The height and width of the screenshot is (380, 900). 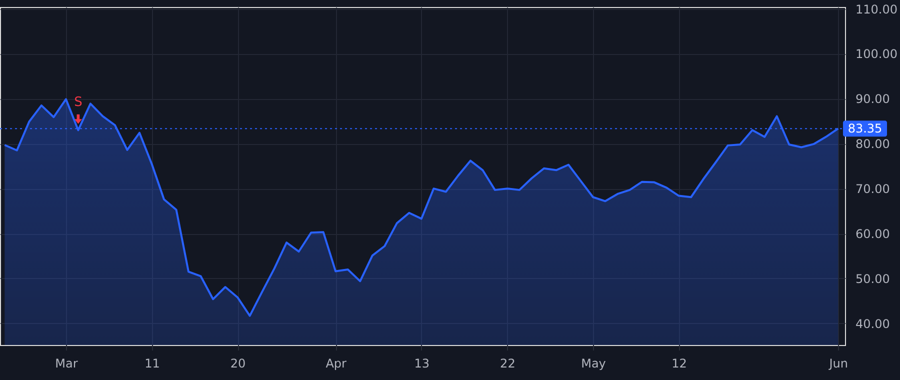 What do you see at coordinates (873, 189) in the screenshot?
I see `y-tick-label: 70.00` at bounding box center [873, 189].